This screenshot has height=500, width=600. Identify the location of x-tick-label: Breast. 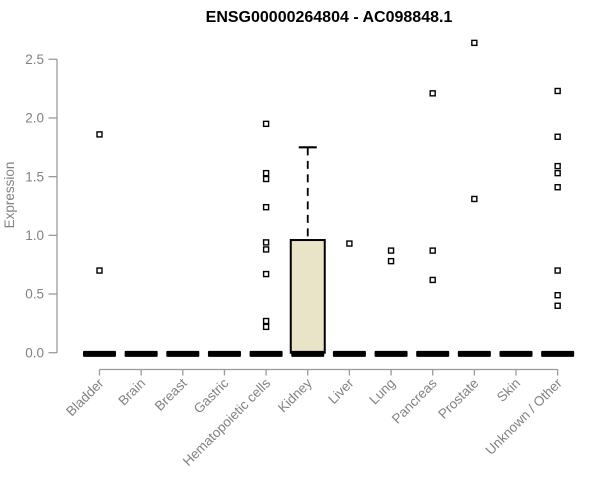
(171, 394).